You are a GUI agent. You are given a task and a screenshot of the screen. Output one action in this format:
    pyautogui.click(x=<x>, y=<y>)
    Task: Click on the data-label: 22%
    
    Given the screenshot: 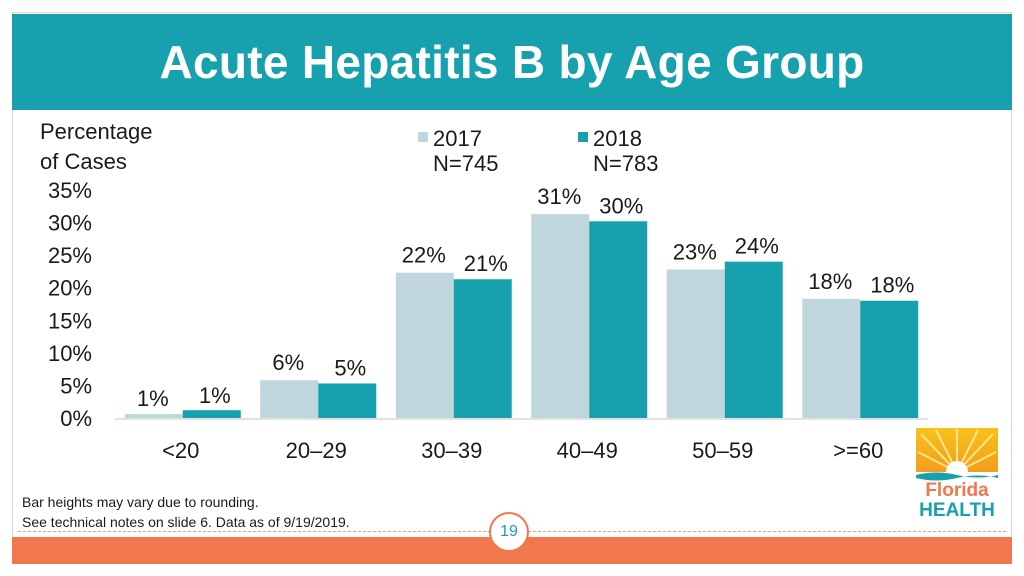 What is the action you would take?
    pyautogui.click(x=424, y=255)
    